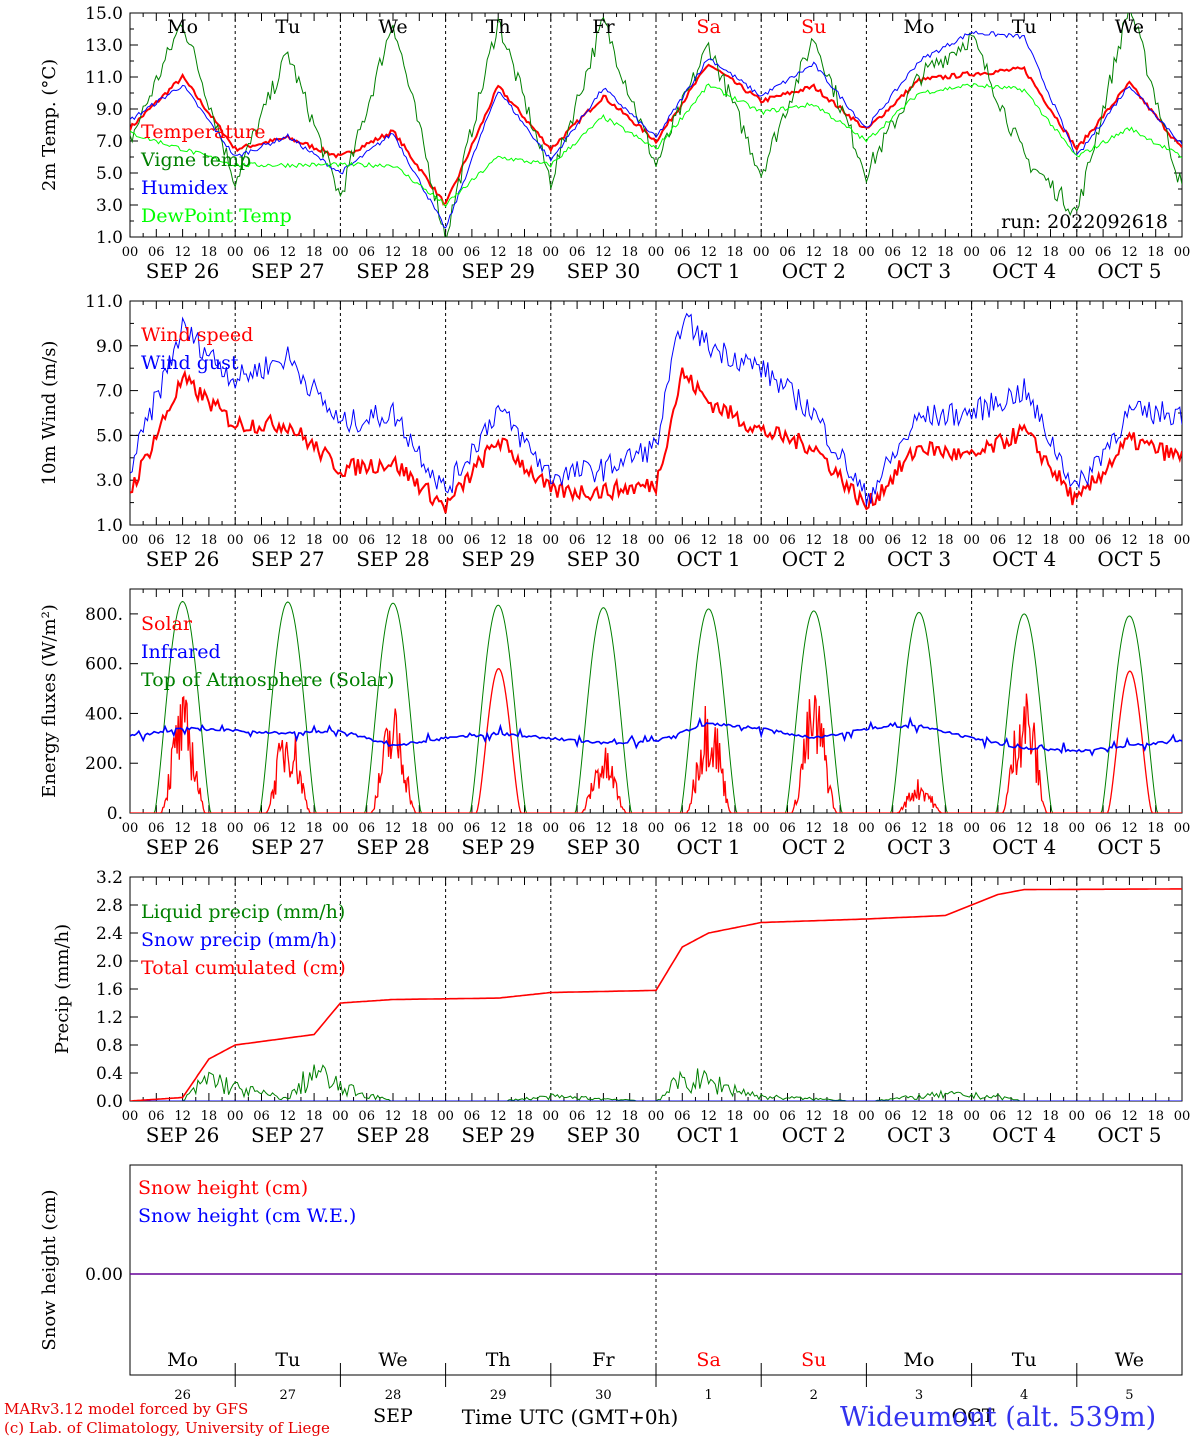 This screenshot has height=1440, width=1194. Describe the element at coordinates (104, 615) in the screenshot. I see `y-tick-label: 800.` at that location.